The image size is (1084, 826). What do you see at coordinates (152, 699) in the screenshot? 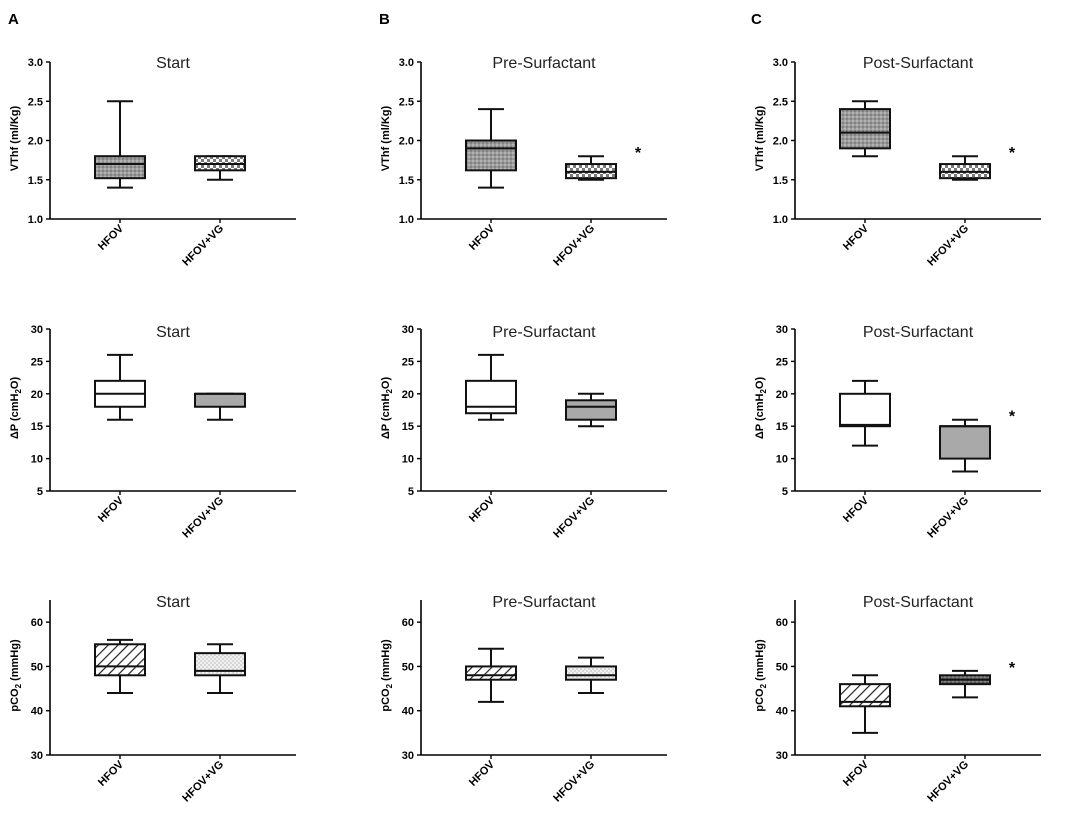
I see `chart-a3: Start 30 40 50 60 pCO2 (mmHg) HFOV HFOV+VG` at bounding box center [152, 699].